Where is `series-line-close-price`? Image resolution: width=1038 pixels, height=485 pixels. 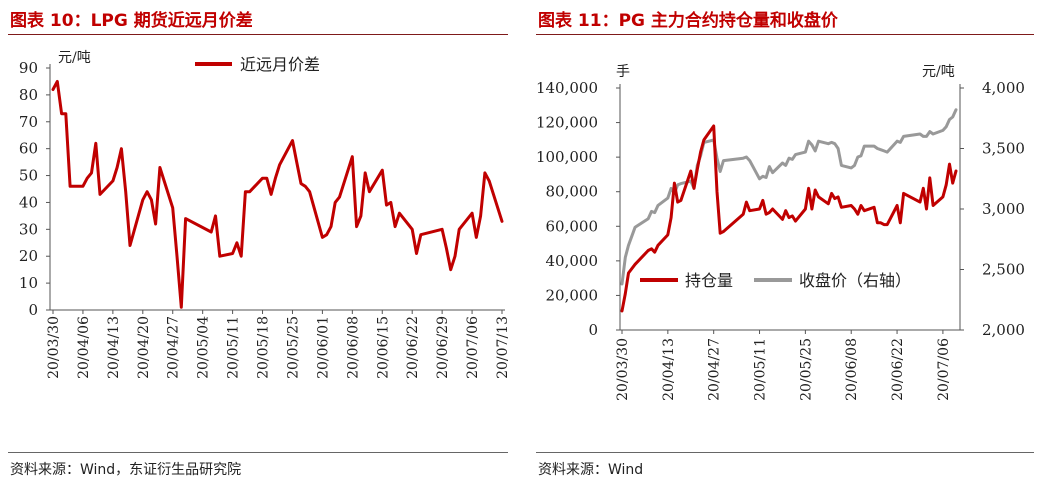 series-line-close-price is located at coordinates (789, 197).